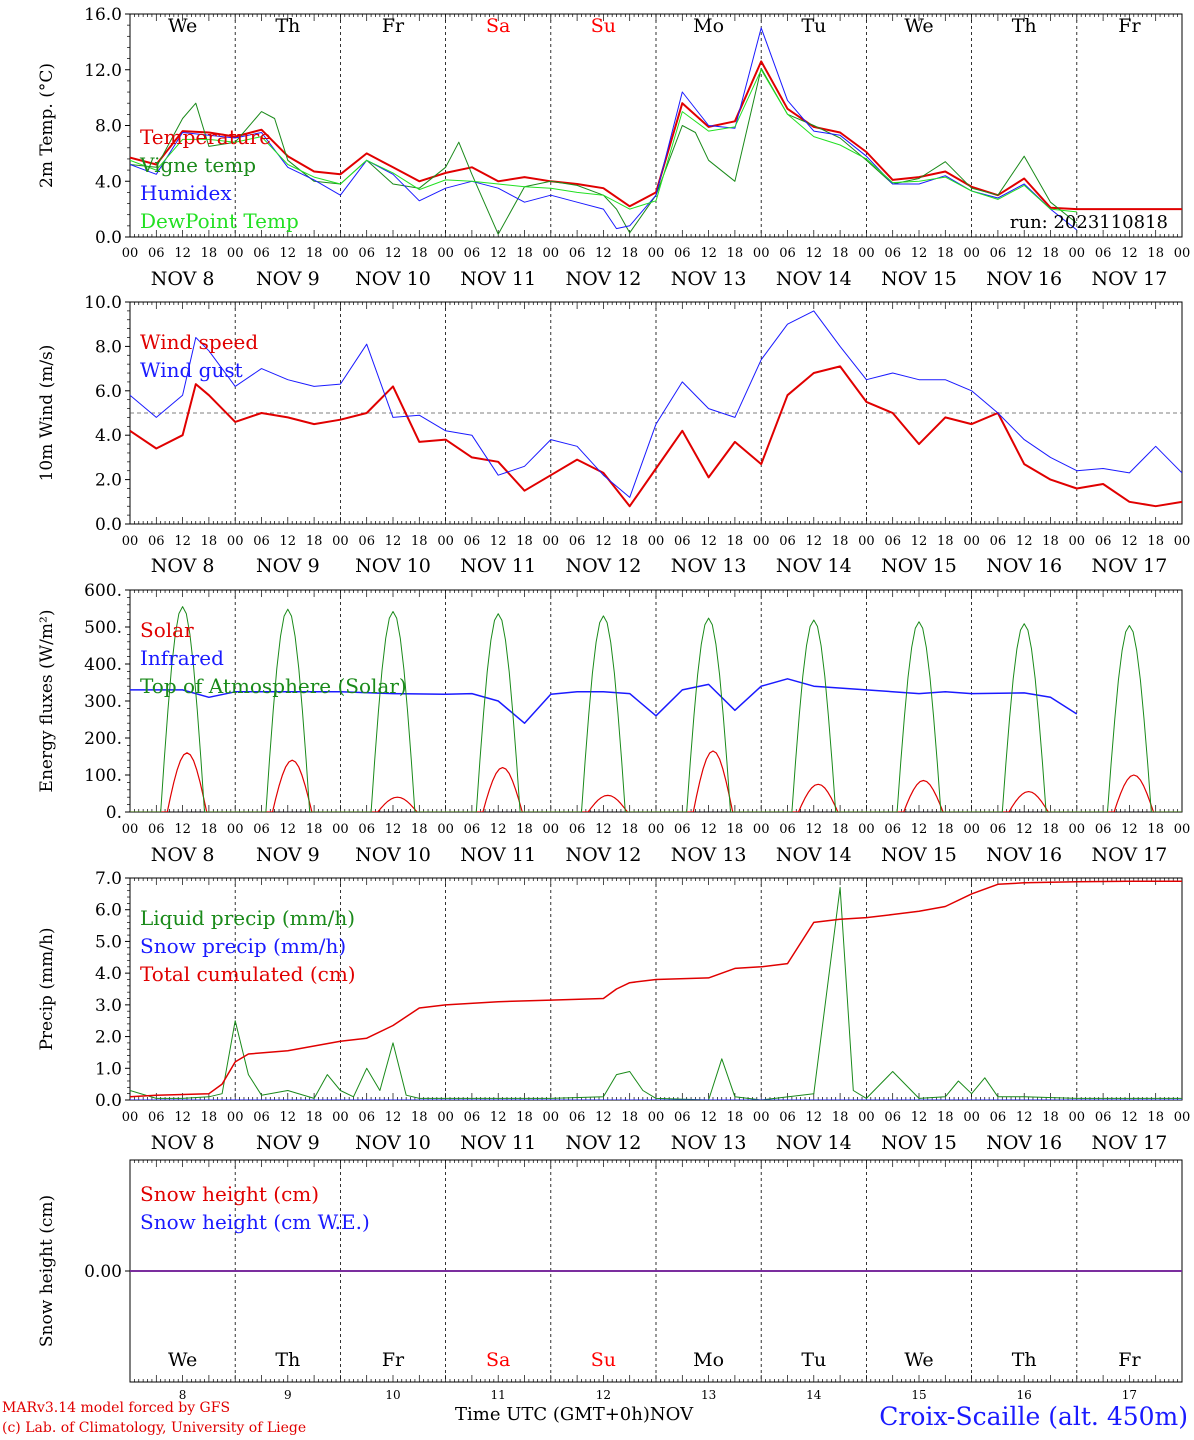 This screenshot has height=1440, width=1194. What do you see at coordinates (108, 879) in the screenshot?
I see `precip-y-tick-label: 7.0` at bounding box center [108, 879].